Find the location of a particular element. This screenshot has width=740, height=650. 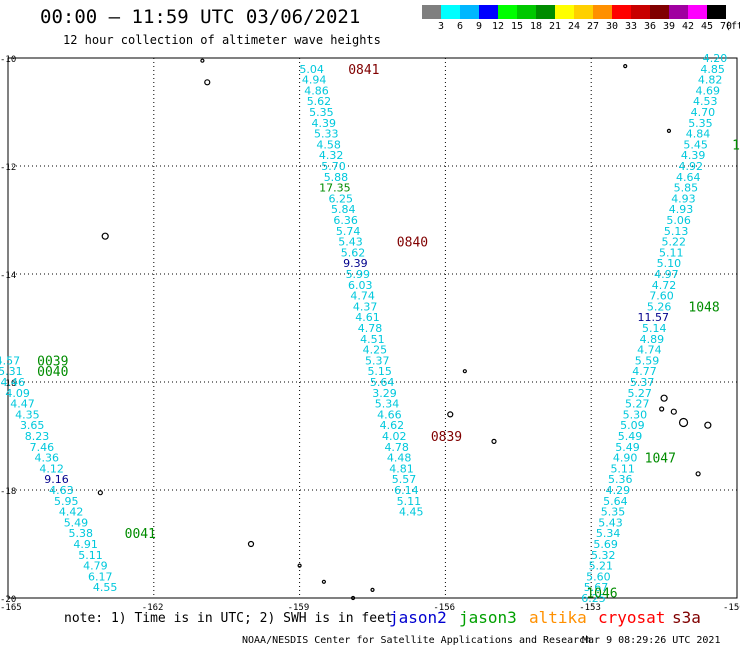

swh-value: 4.36 is located at coordinates (47, 458).